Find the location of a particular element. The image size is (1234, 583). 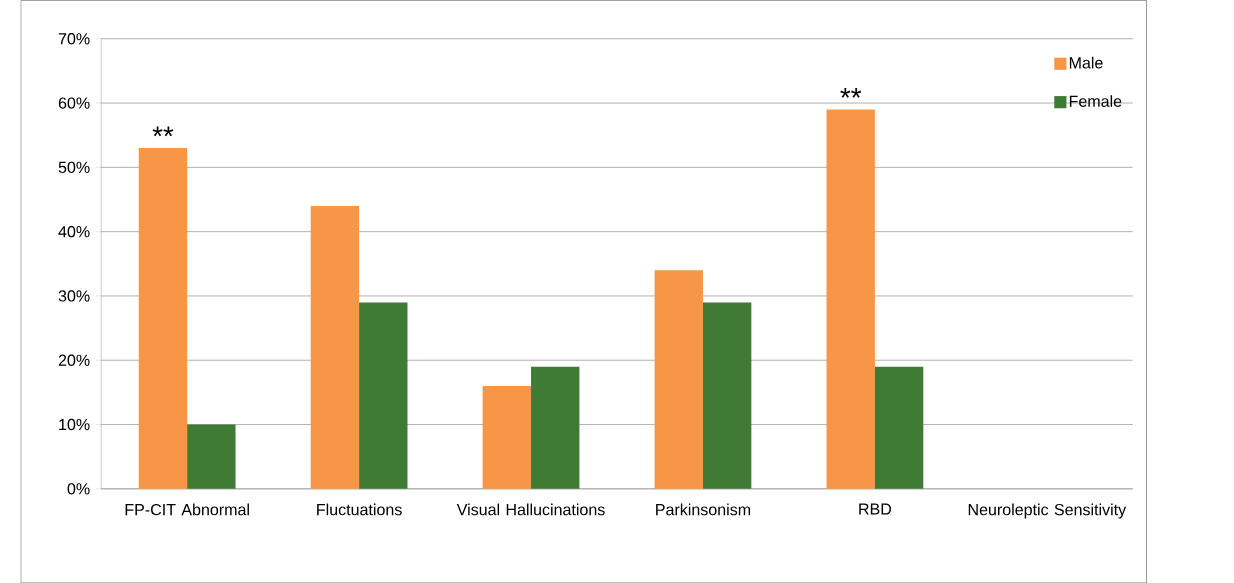

x-tick-label: Parkinsonism is located at coordinates (703, 509).